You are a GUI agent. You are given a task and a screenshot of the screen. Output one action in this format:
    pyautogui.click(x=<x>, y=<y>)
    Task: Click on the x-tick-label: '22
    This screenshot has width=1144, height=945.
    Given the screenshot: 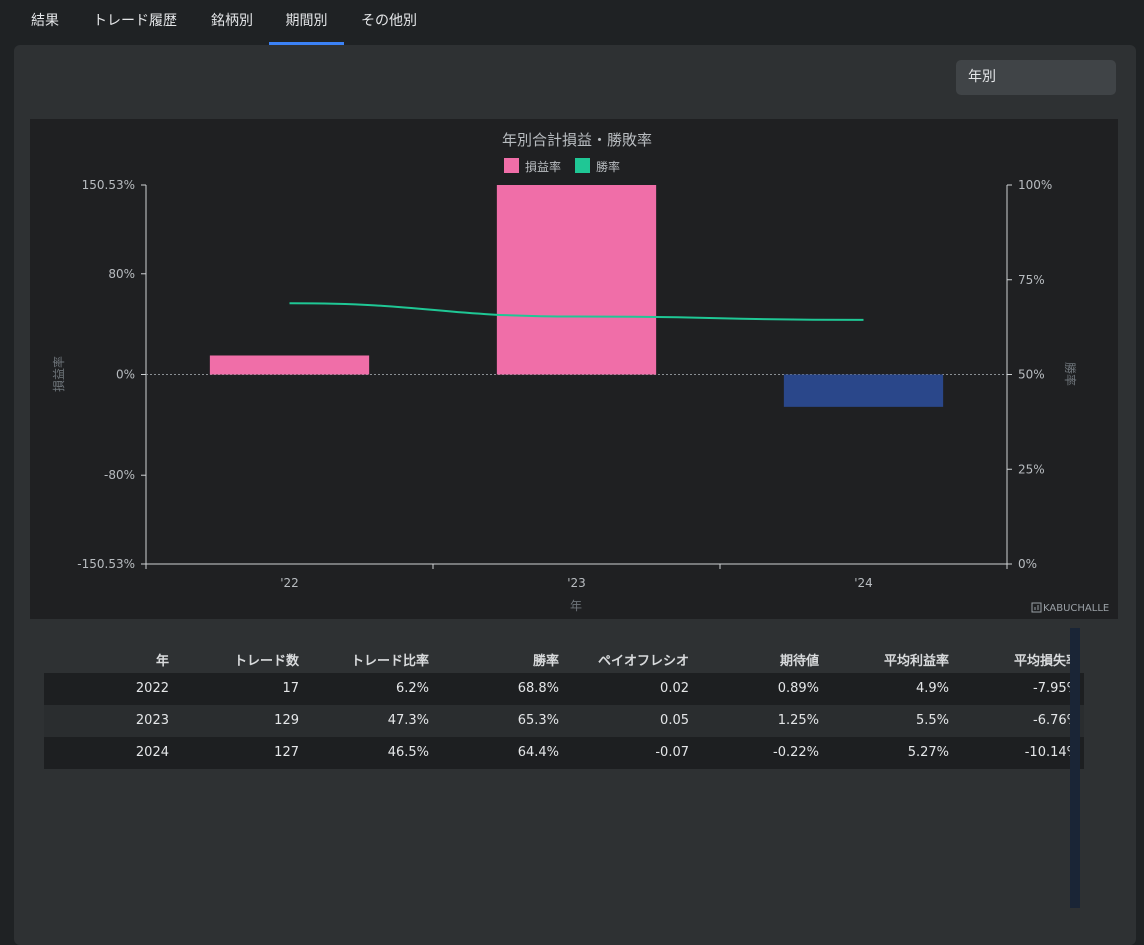 What is the action you would take?
    pyautogui.click(x=289, y=583)
    